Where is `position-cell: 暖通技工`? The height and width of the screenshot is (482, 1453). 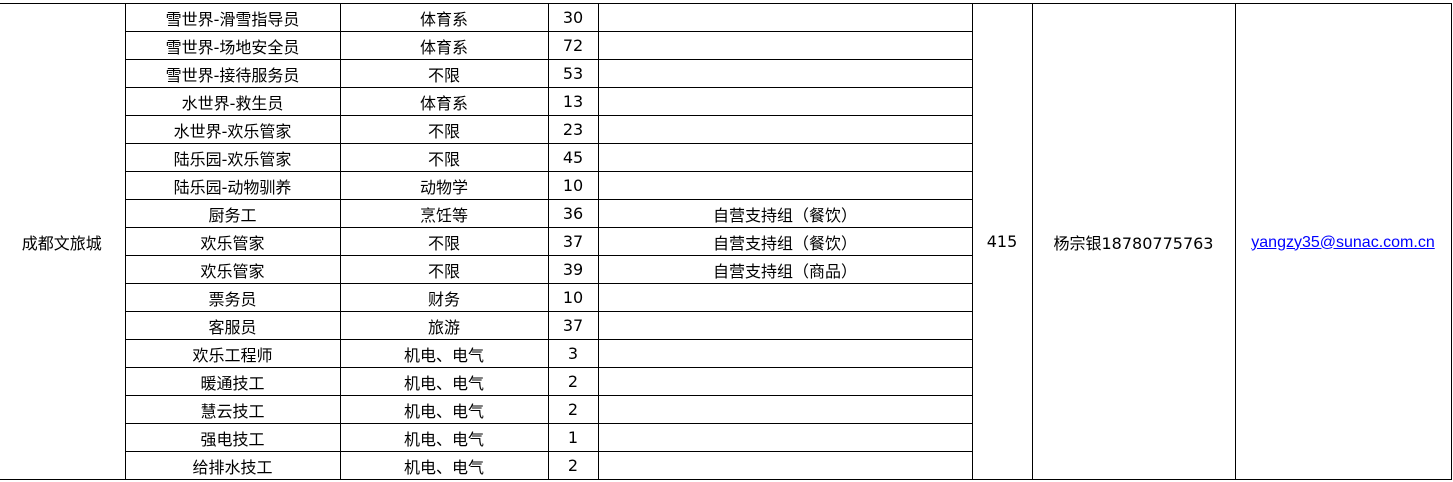 position-cell: 暖通技工 is located at coordinates (232, 381).